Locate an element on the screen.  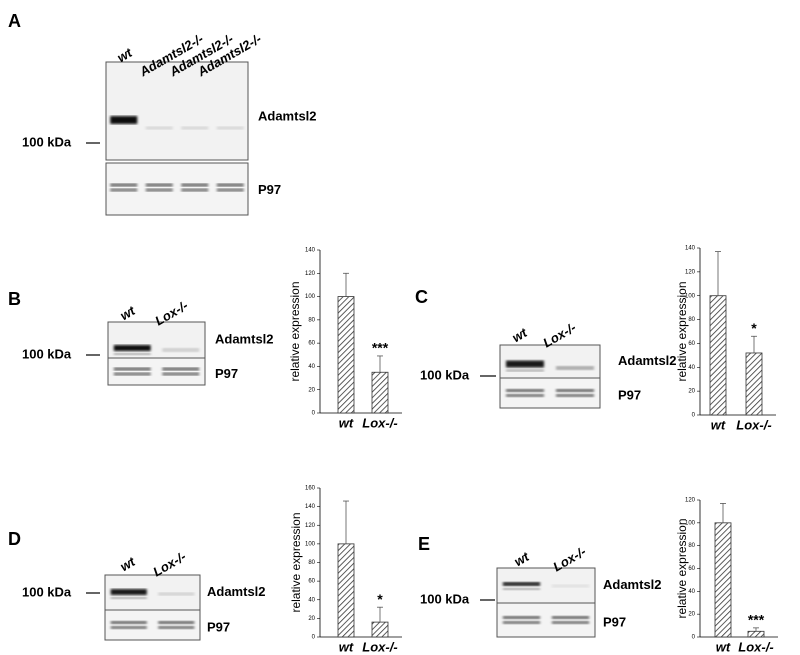
y-tick-label: 140 is located at coordinates (310, 251).